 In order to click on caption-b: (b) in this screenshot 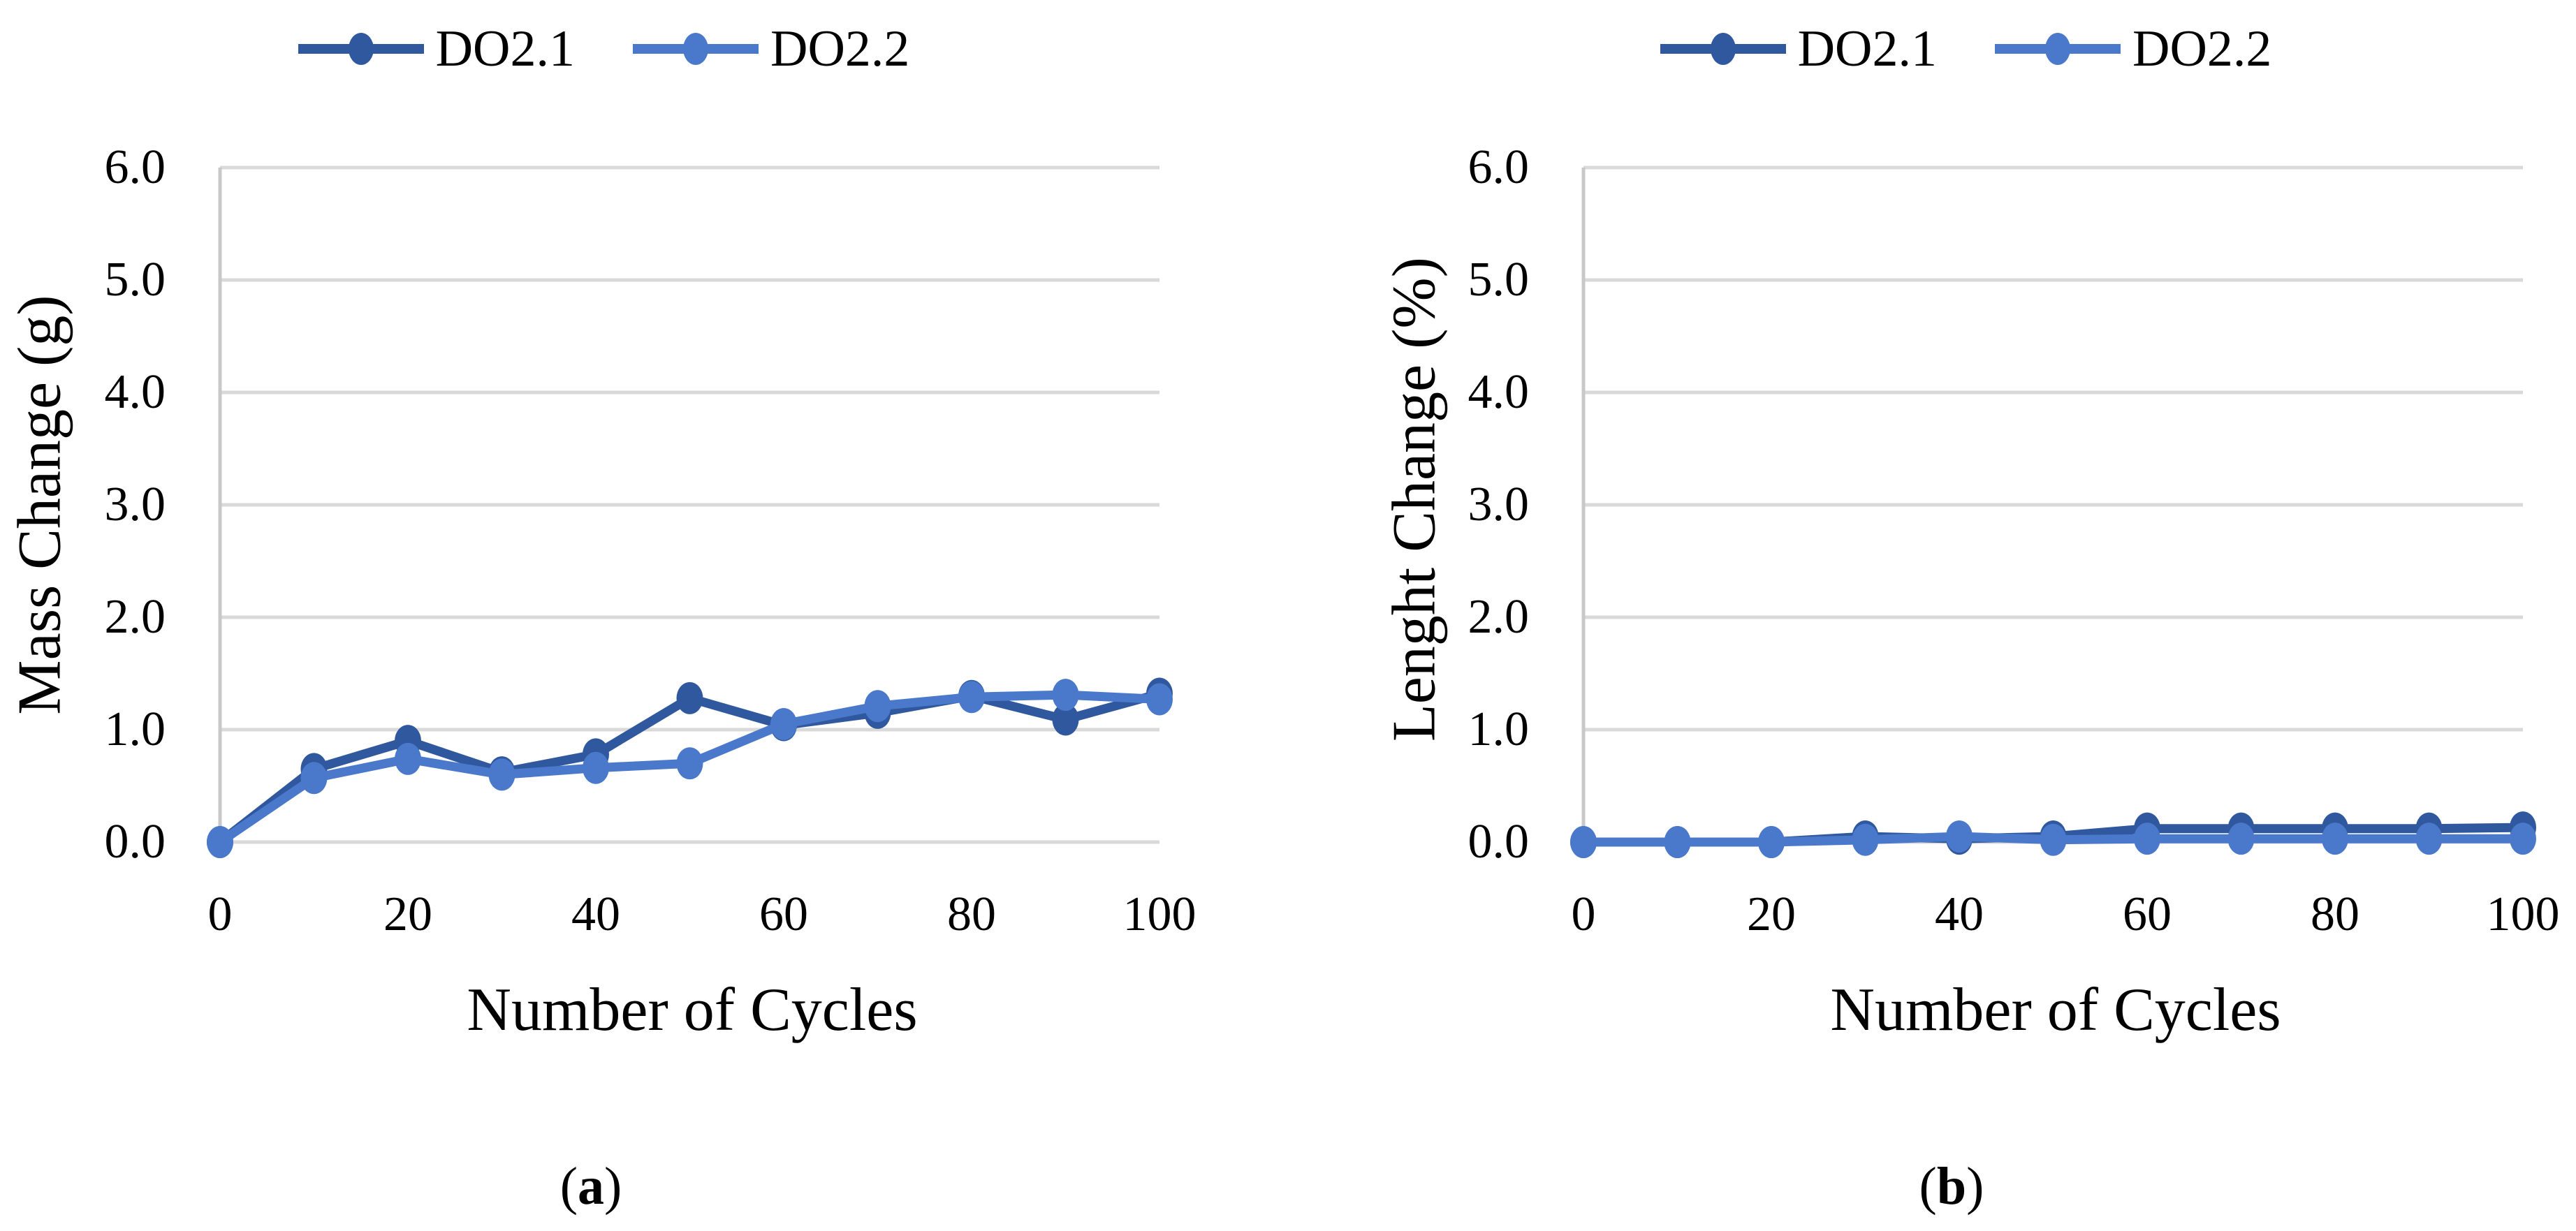, I will do `click(1951, 1186)`.